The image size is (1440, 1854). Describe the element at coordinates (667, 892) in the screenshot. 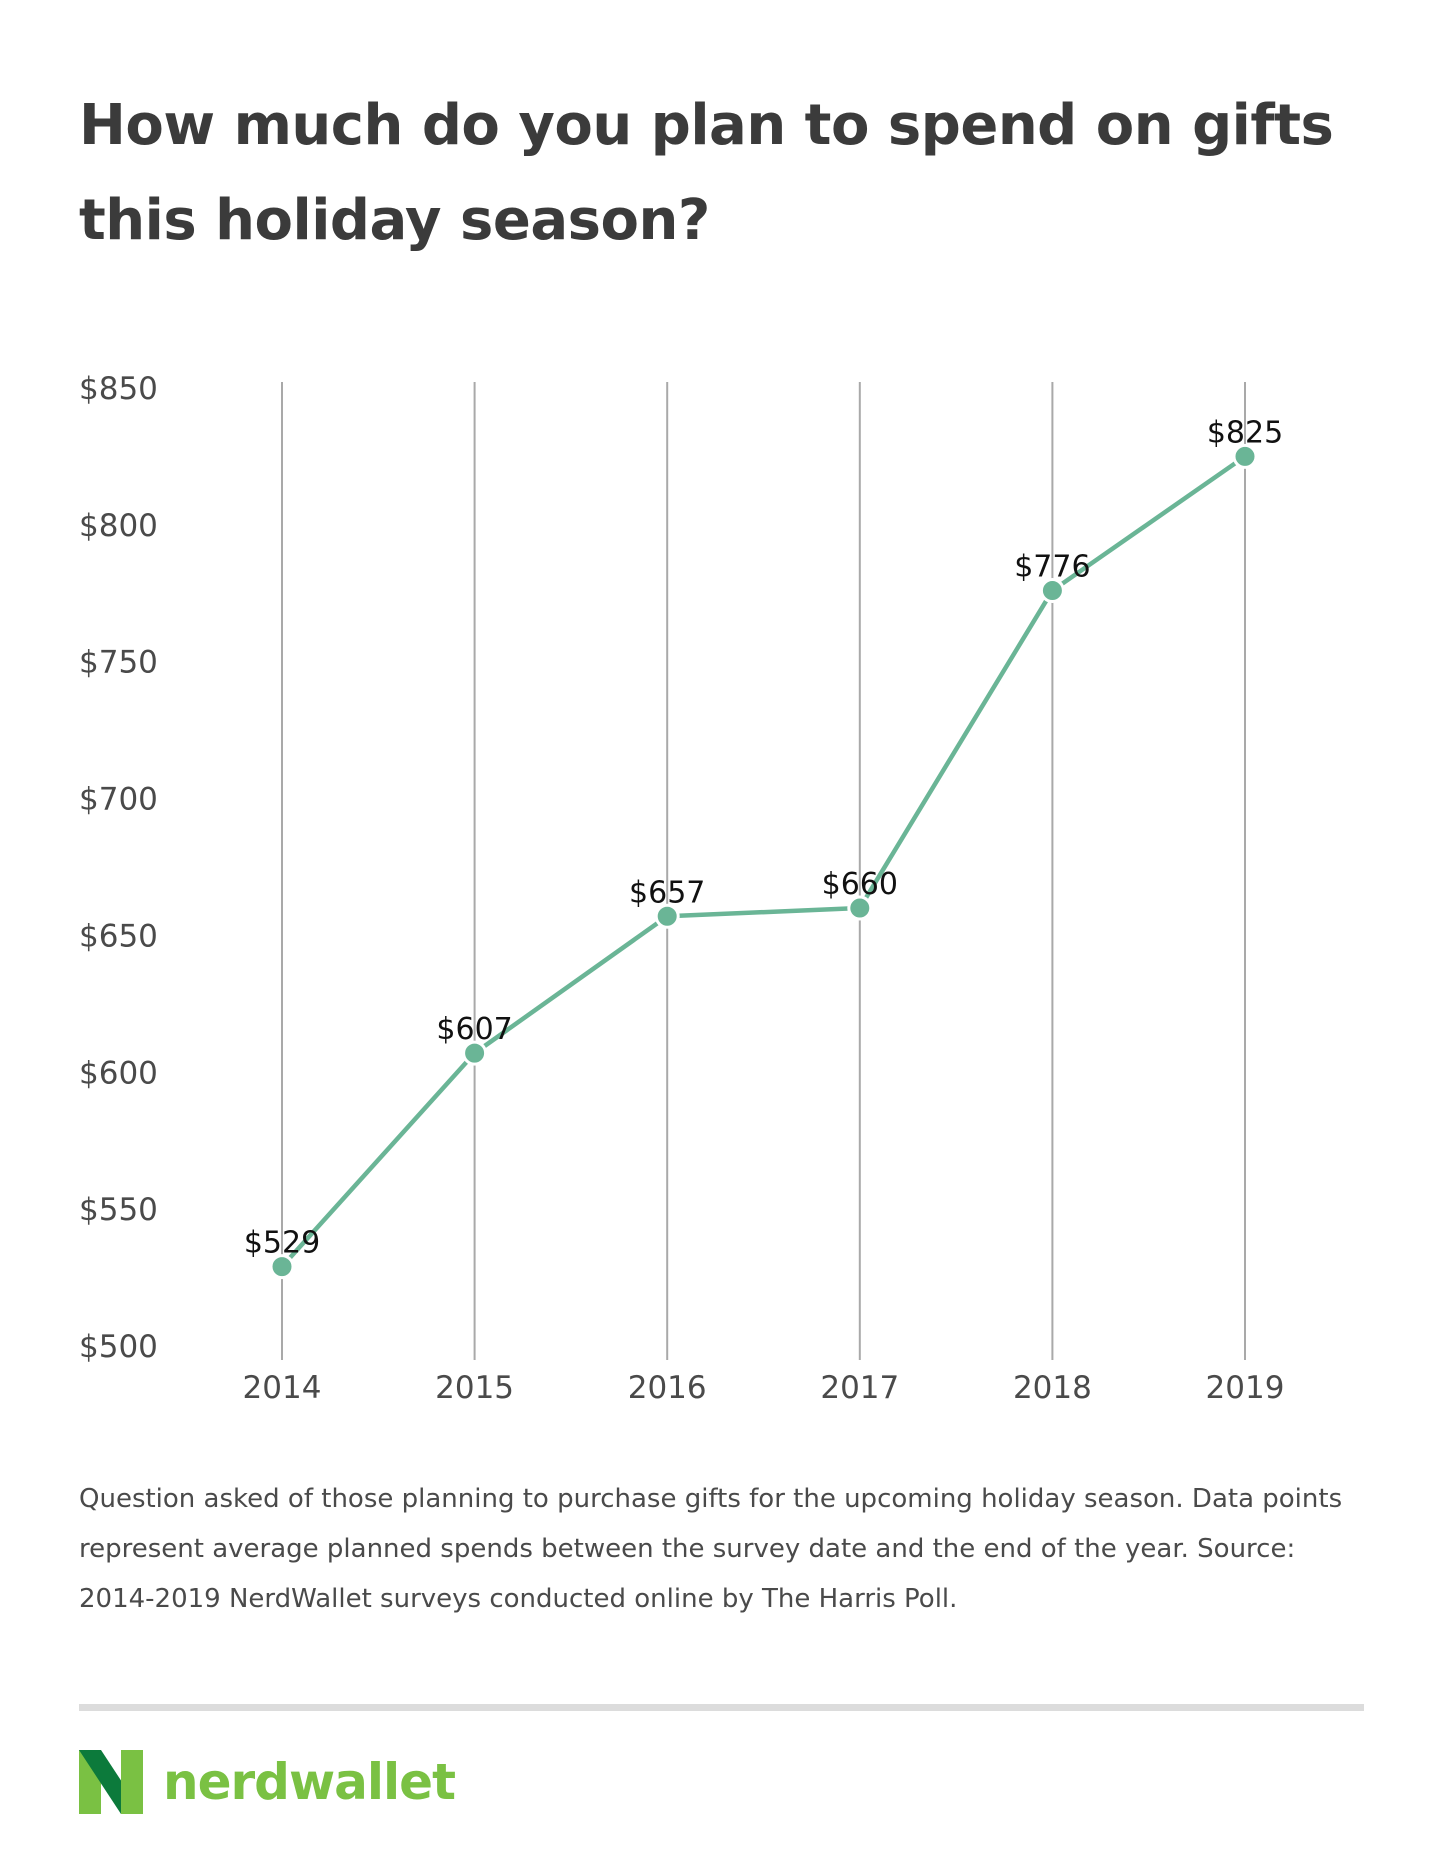

I see `data-label: $657` at that location.